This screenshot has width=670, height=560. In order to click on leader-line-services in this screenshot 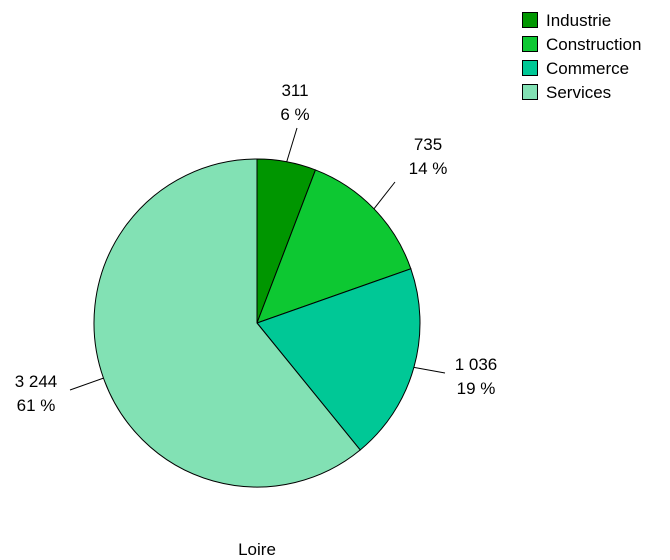, I will do `click(86, 384)`.